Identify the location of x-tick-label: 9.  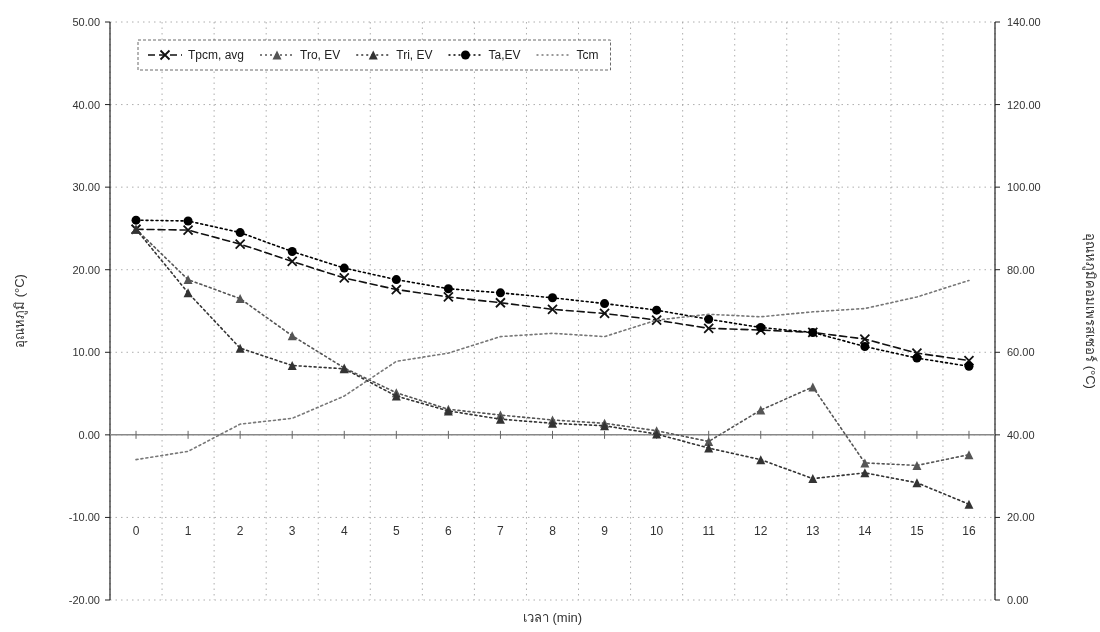
(605, 530).